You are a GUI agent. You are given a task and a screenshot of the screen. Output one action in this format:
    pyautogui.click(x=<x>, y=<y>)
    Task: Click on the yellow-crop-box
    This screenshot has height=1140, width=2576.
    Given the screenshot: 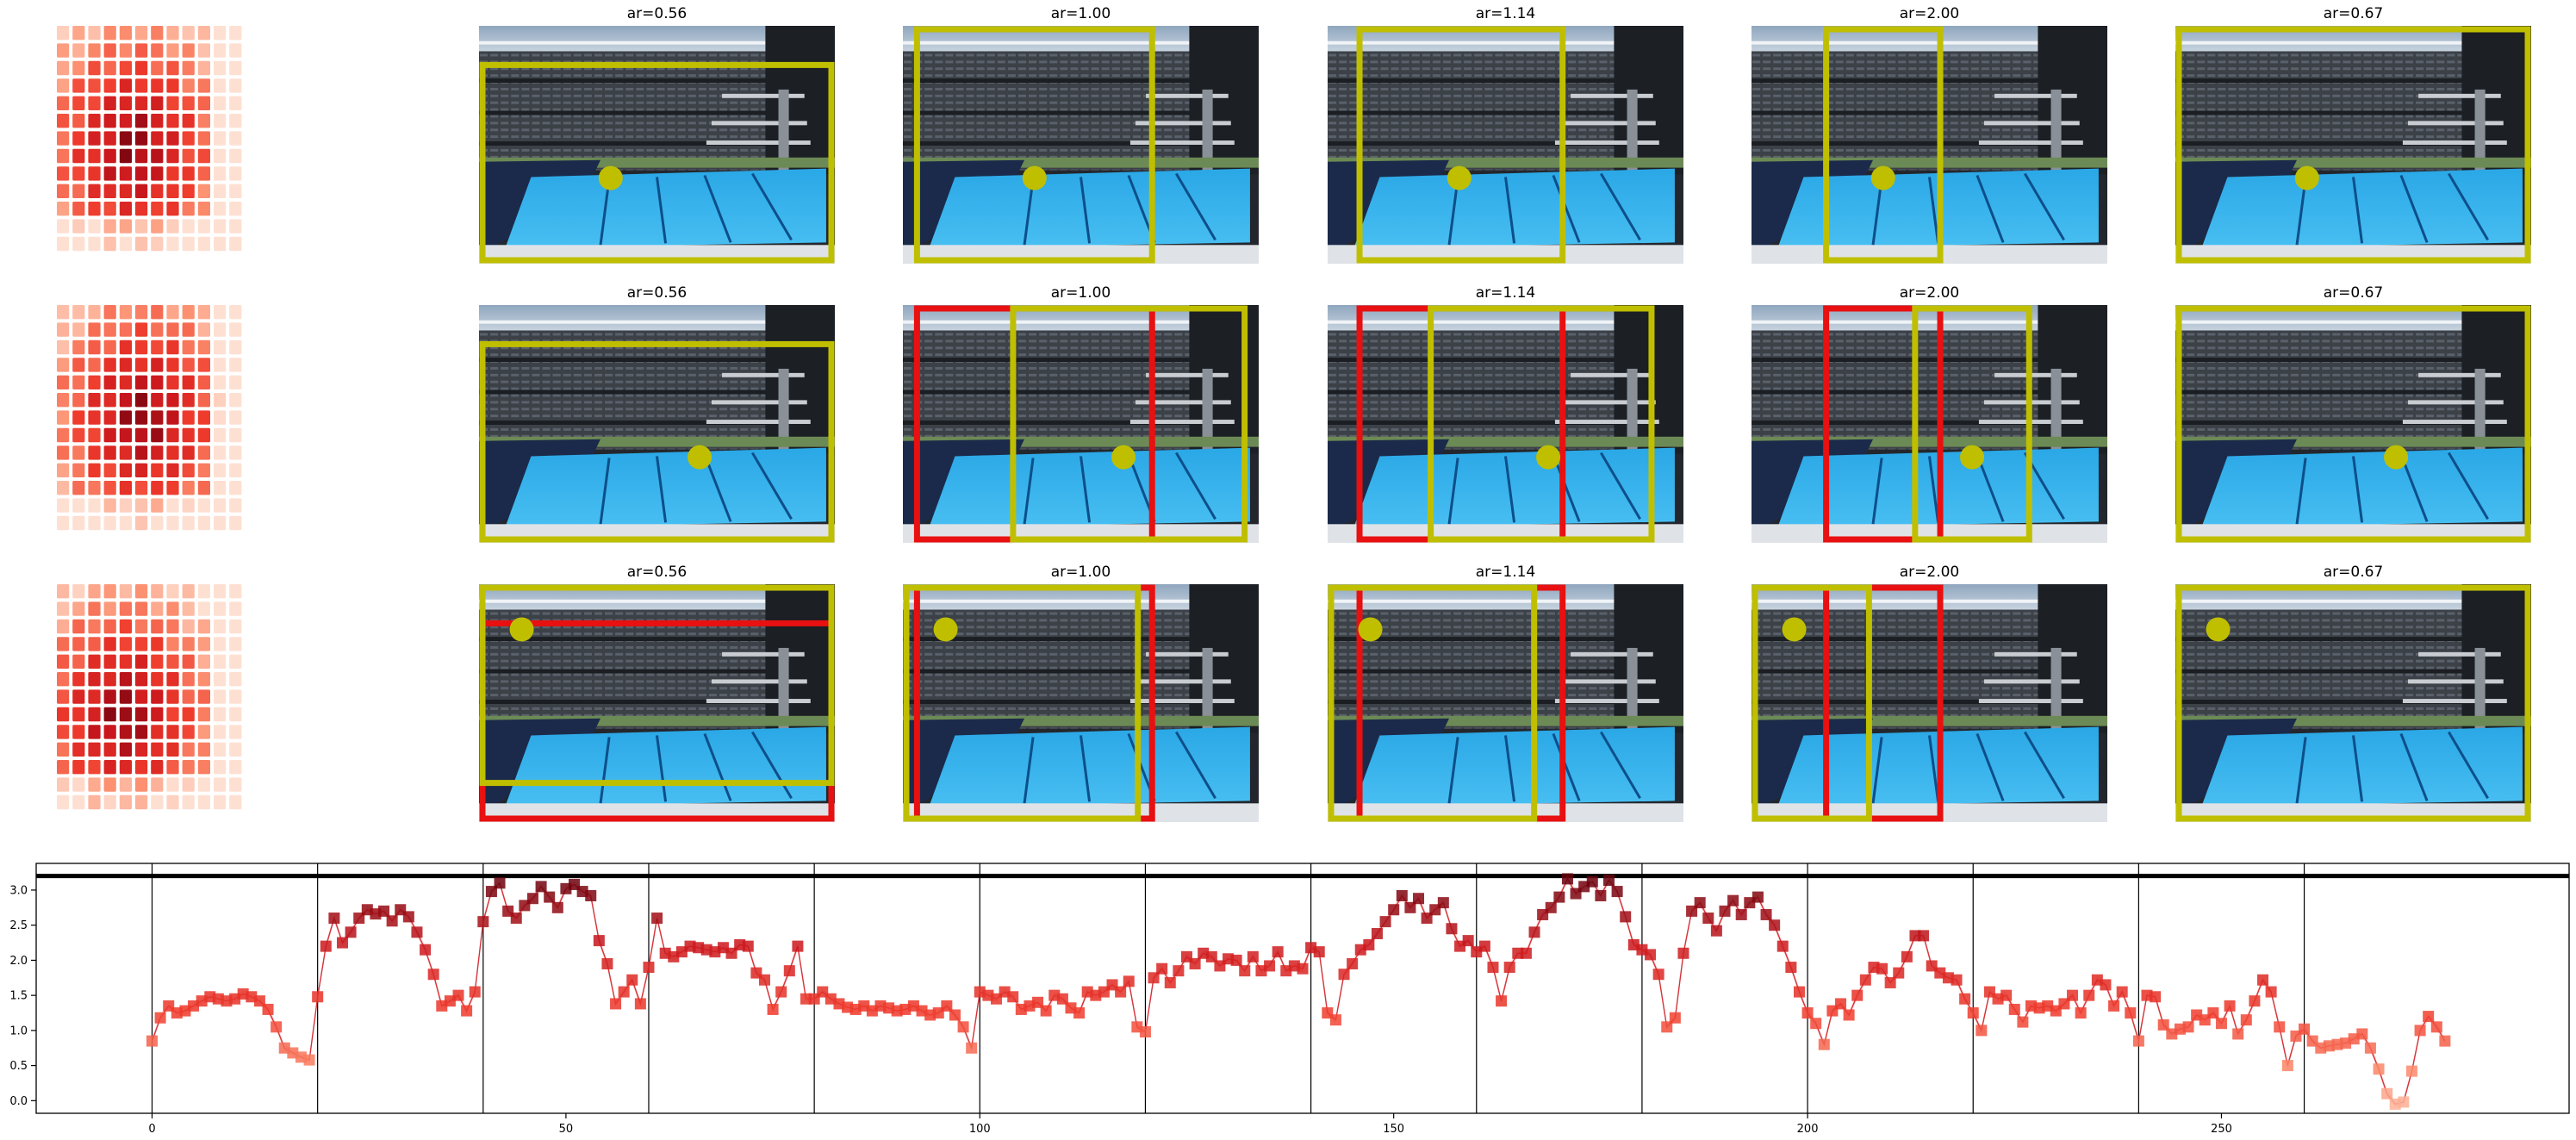 What is the action you would take?
    pyautogui.click(x=657, y=441)
    